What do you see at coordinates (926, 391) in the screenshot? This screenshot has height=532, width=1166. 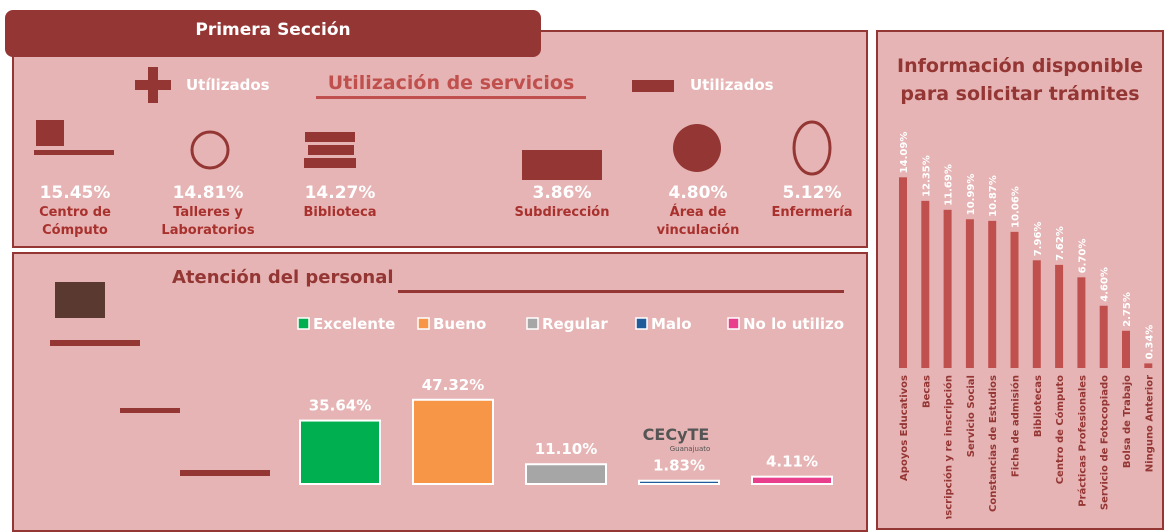 I see `category-label: Becas` at bounding box center [926, 391].